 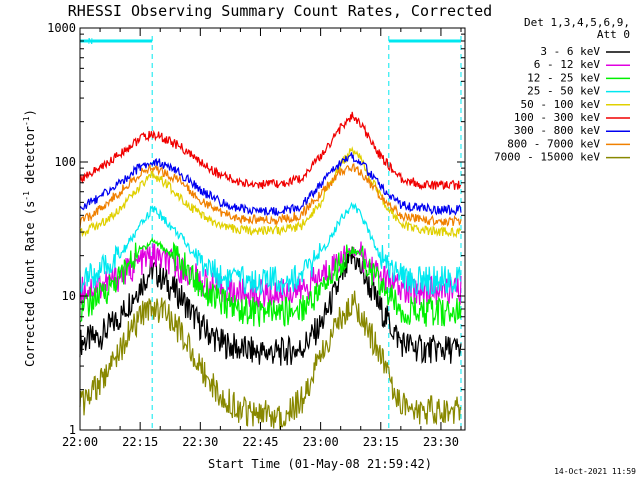 I want to click on legend-header-line1: Det 1,3,4,5,6,9,, so click(x=577, y=22).